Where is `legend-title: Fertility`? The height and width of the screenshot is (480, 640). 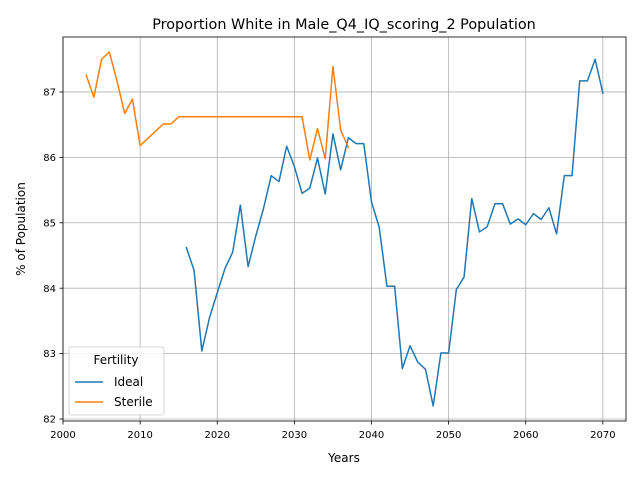
legend-title: Fertility is located at coordinates (115, 360).